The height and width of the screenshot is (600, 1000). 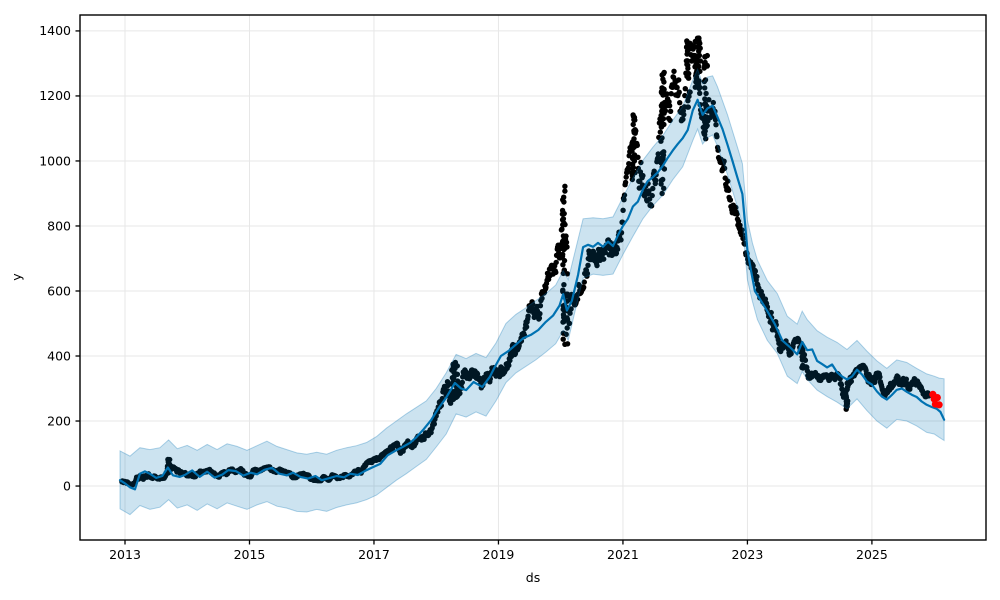 What do you see at coordinates (59, 420) in the screenshot?
I see `y-tick-label-200: 200` at bounding box center [59, 420].